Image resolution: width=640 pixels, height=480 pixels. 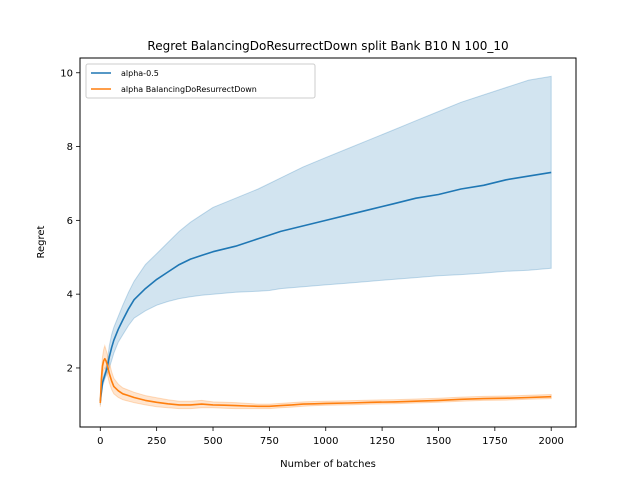 What do you see at coordinates (140, 73) in the screenshot?
I see `legend-label: alpha-0.5` at bounding box center [140, 73].